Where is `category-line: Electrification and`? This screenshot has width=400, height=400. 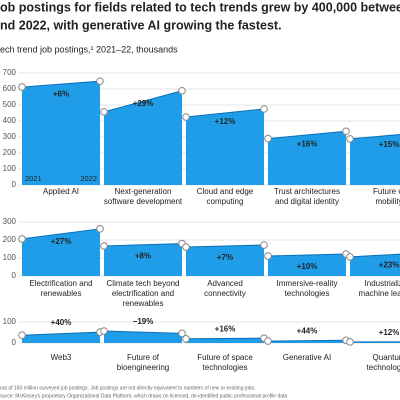 category-line: Electrification and is located at coordinates (60, 283).